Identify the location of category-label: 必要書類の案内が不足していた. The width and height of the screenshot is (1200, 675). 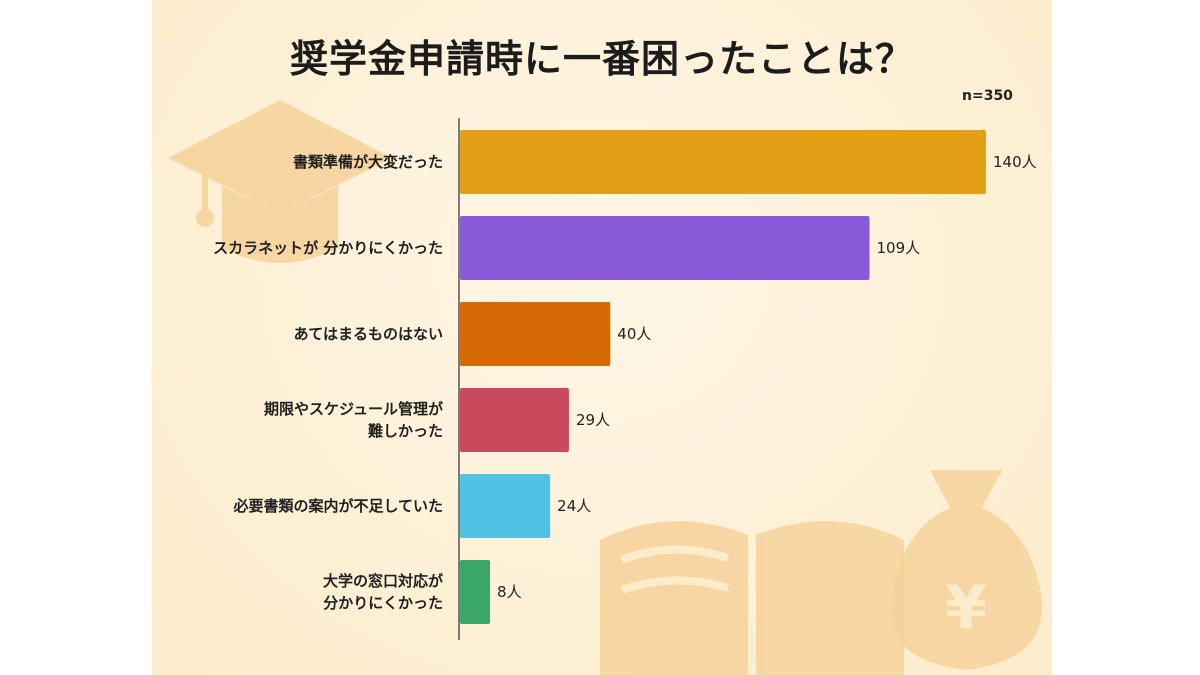
(337, 506).